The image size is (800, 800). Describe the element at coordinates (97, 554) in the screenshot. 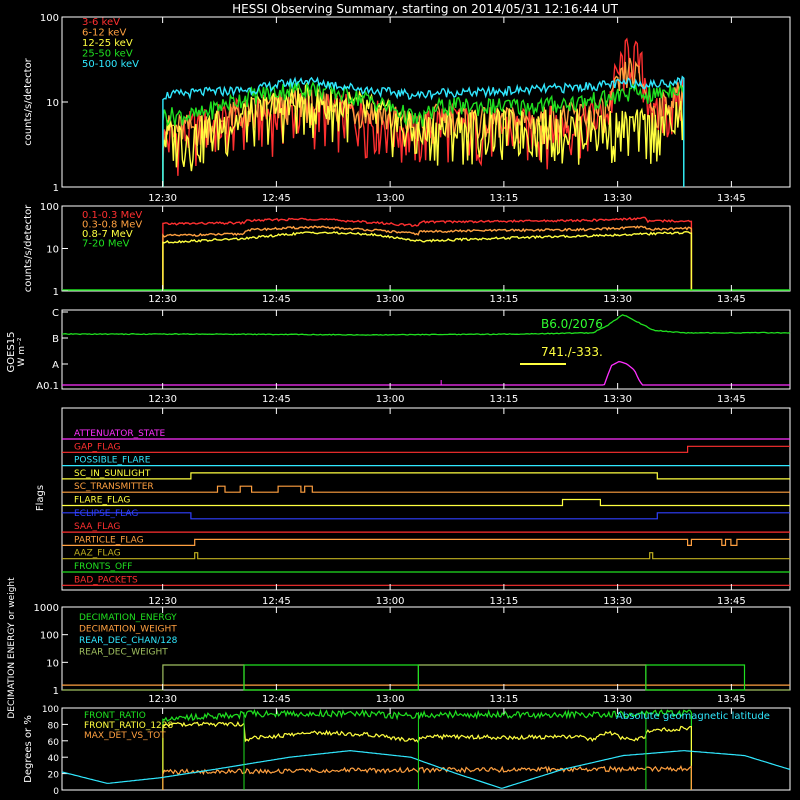

I see `flag-label: AAZ_FLAG` at that location.